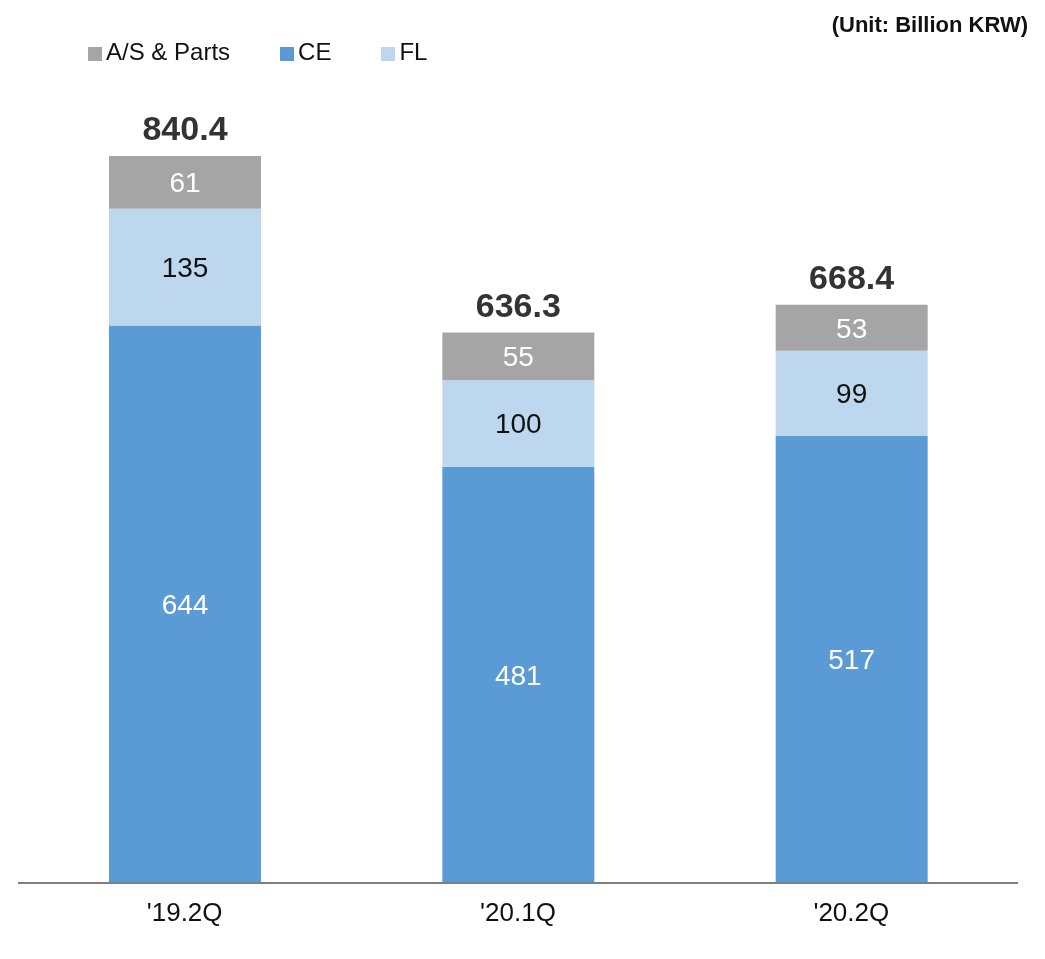 Image resolution: width=1045 pixels, height=959 pixels. I want to click on data-label: 53, so click(852, 328).